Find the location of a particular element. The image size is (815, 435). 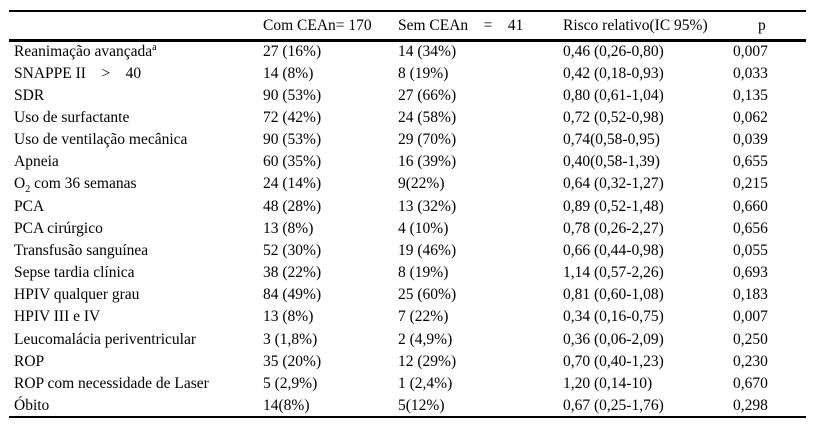

row-label: ROP is located at coordinates (136, 361).